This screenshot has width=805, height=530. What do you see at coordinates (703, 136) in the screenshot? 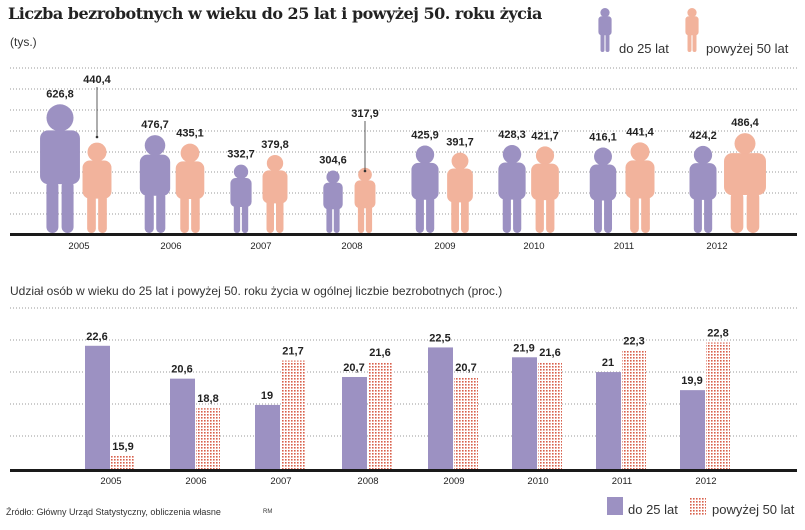
I see `value-label-under-25: 424,2` at bounding box center [703, 136].